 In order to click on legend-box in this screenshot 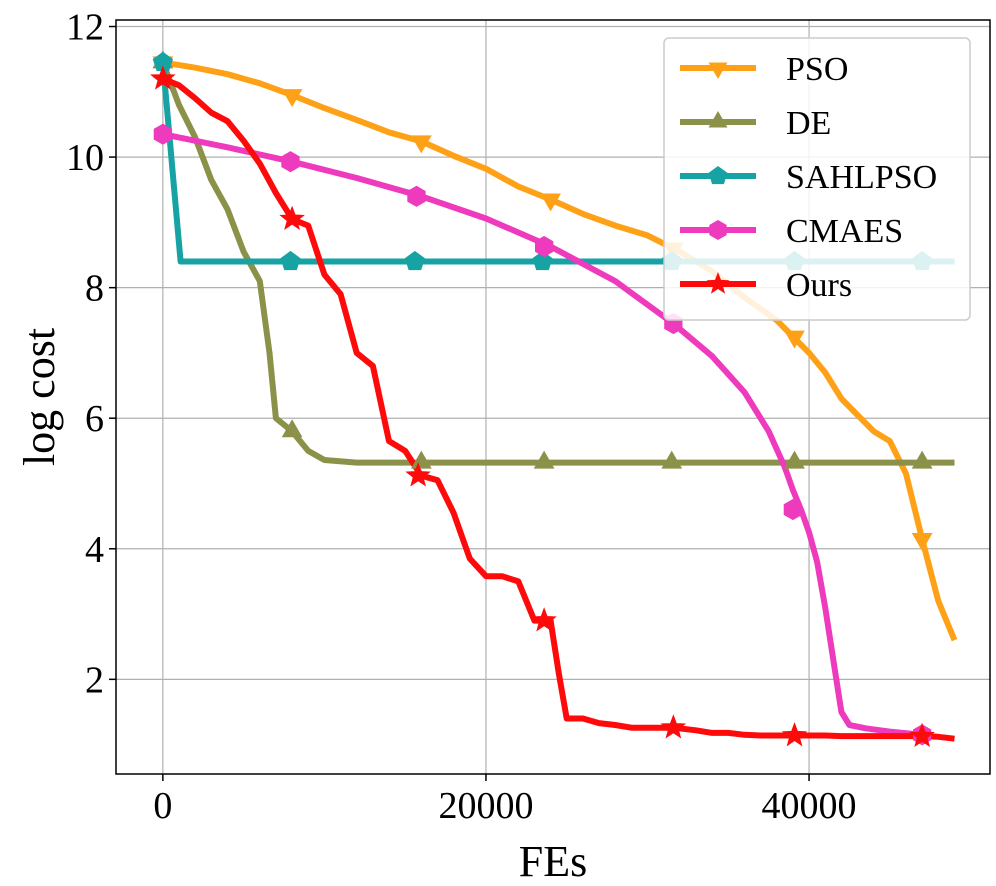, I will do `click(817, 179)`.